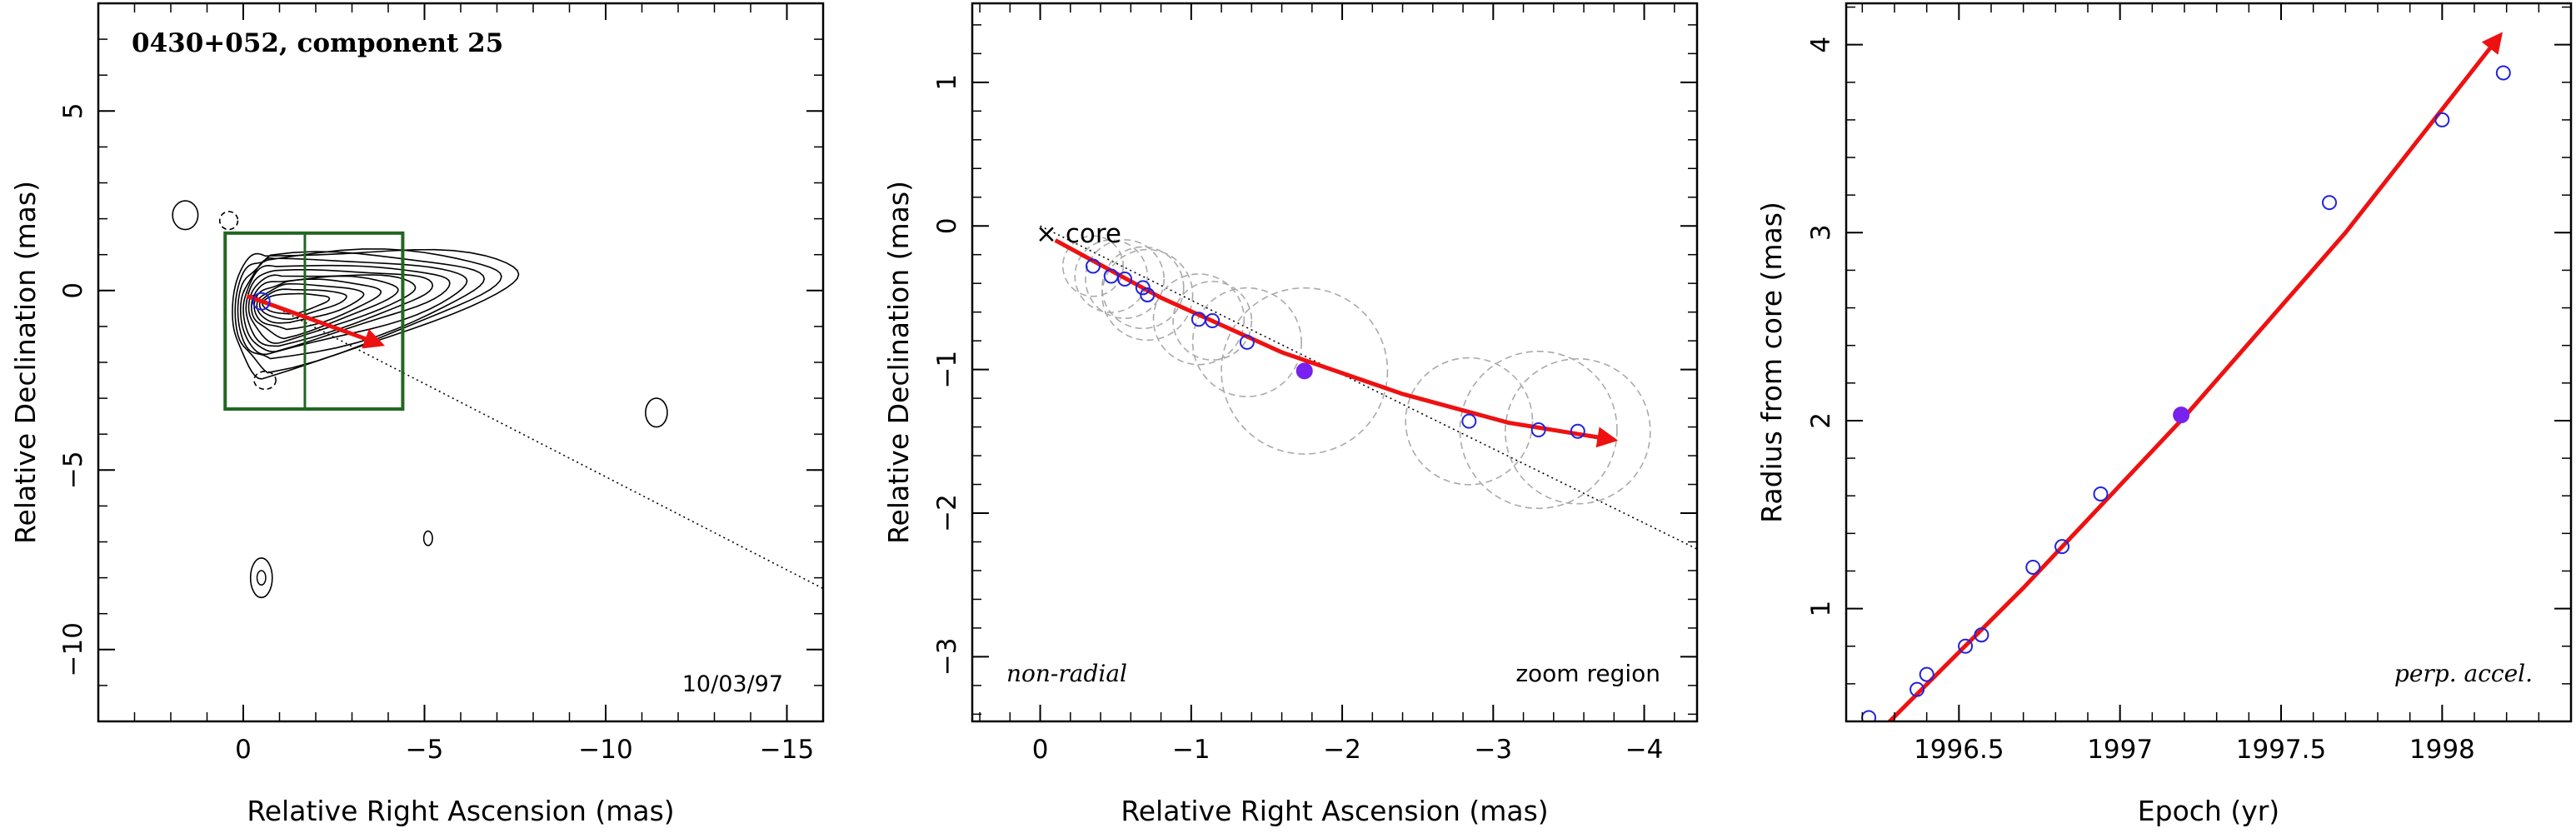 The width and height of the screenshot is (2576, 833). I want to click on x-tick-label: 1997.5, so click(2281, 750).